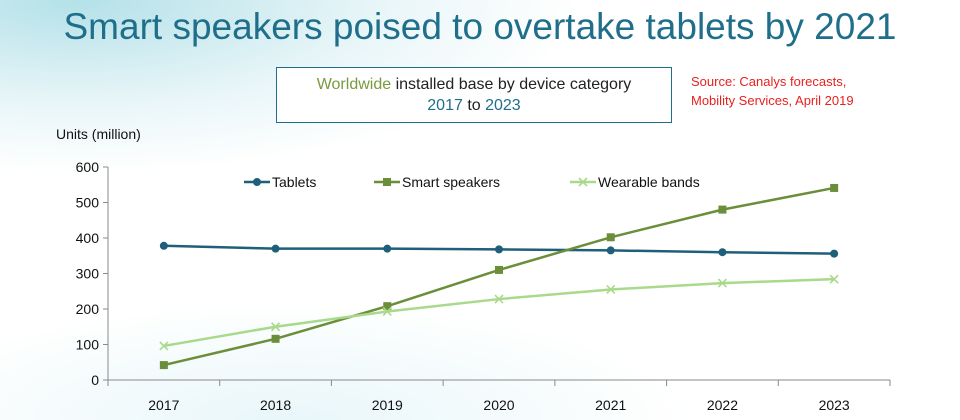  I want to click on legend-marker-tablets, so click(257, 182).